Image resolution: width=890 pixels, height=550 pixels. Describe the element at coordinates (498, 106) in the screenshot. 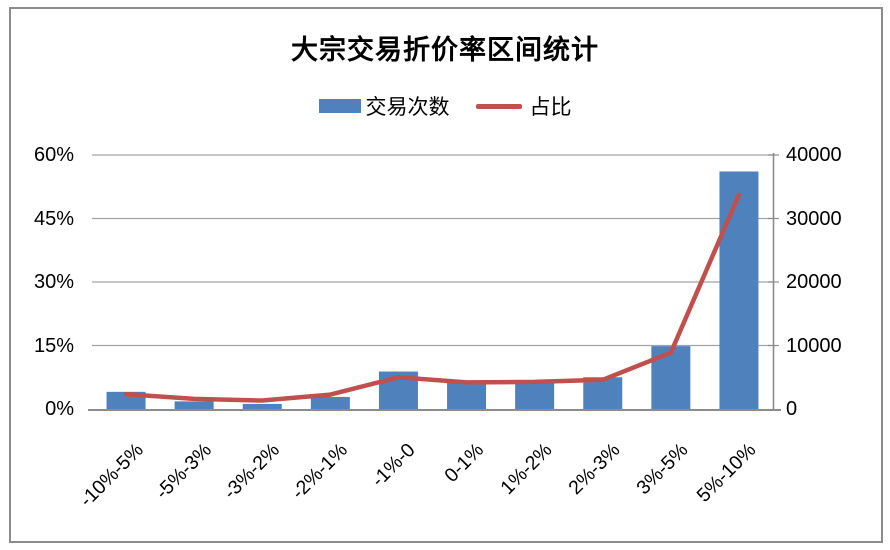

I see `legend-line-swatch-icon` at that location.